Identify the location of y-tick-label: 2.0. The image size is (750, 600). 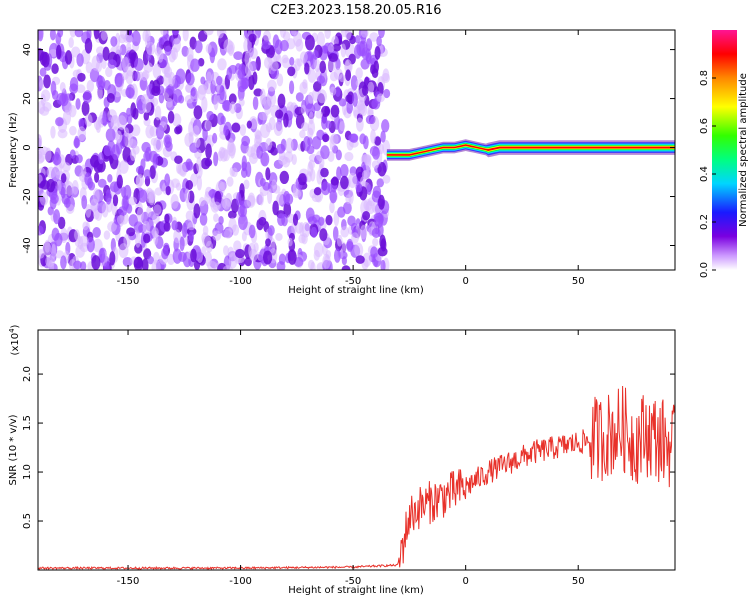
(27, 374).